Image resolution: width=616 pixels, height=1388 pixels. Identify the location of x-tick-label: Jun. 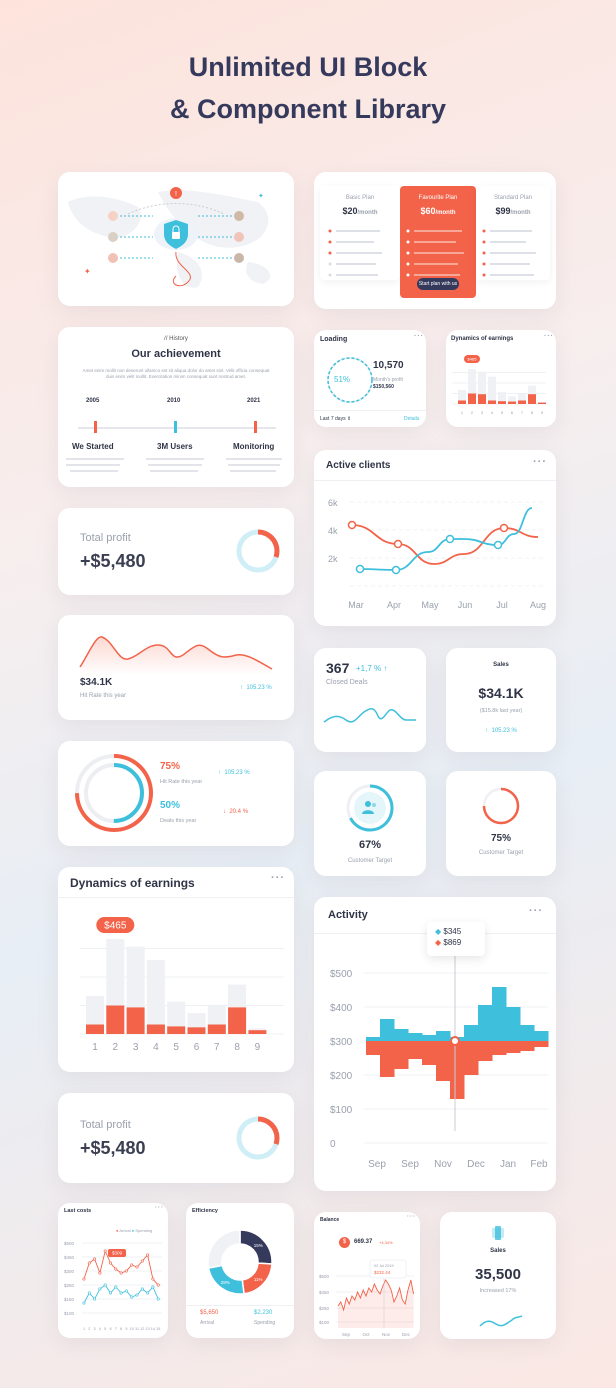
(465, 605).